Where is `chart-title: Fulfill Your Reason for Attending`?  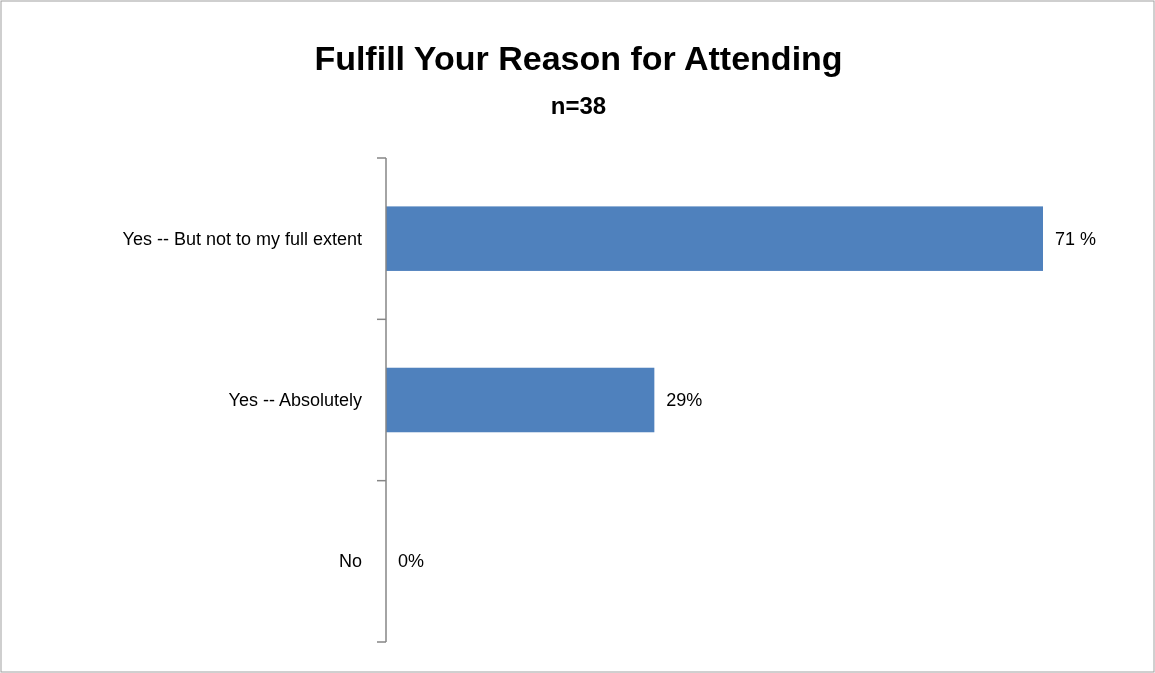
chart-title: Fulfill Your Reason for Attending is located at coordinates (578, 58).